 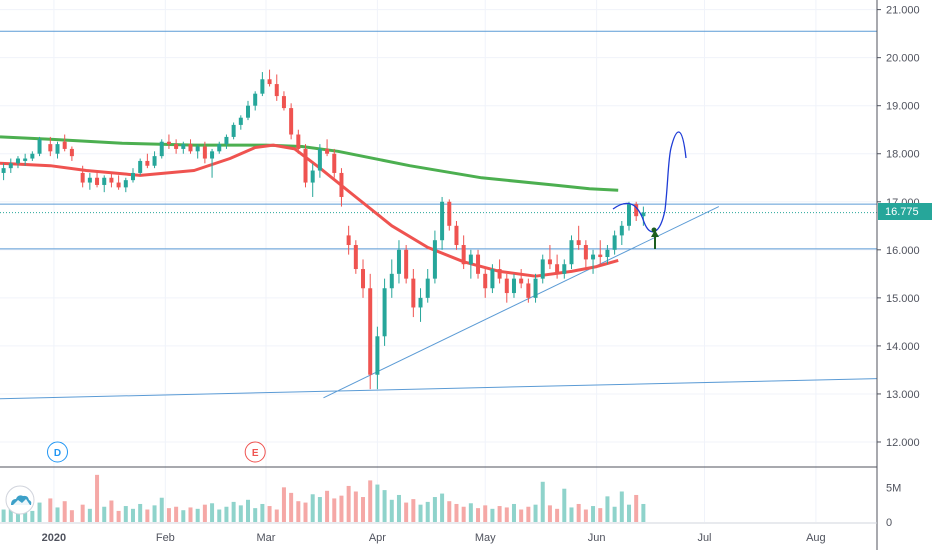 I want to click on prediction-drawing, so click(x=649, y=190).